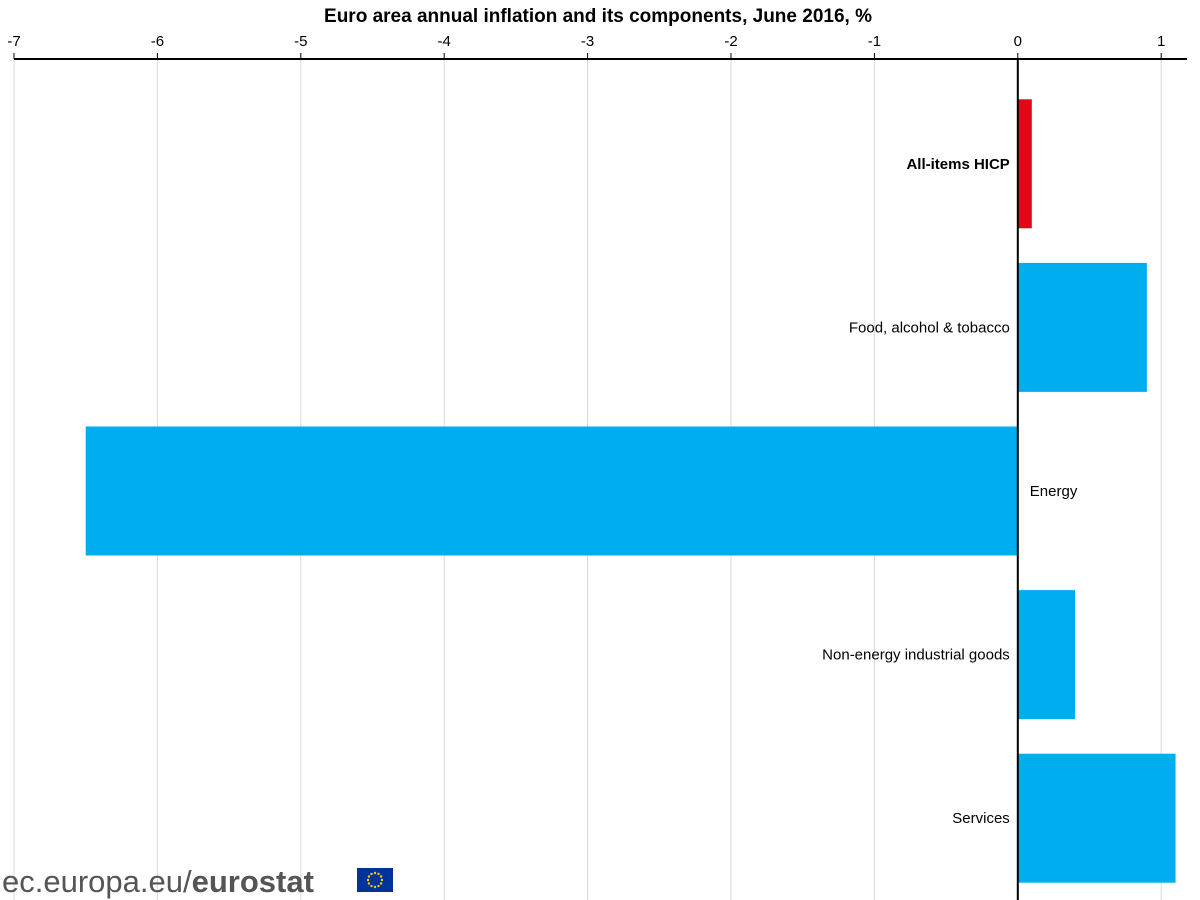 This screenshot has height=900, width=1200. What do you see at coordinates (300, 41) in the screenshot?
I see `x-tick-label: -5` at bounding box center [300, 41].